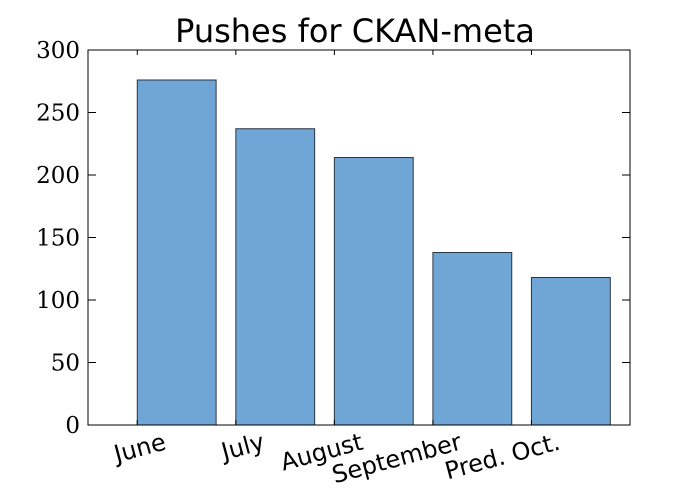 The image size is (700, 500). Describe the element at coordinates (58, 301) in the screenshot. I see `y-tick-label: 100` at that location.